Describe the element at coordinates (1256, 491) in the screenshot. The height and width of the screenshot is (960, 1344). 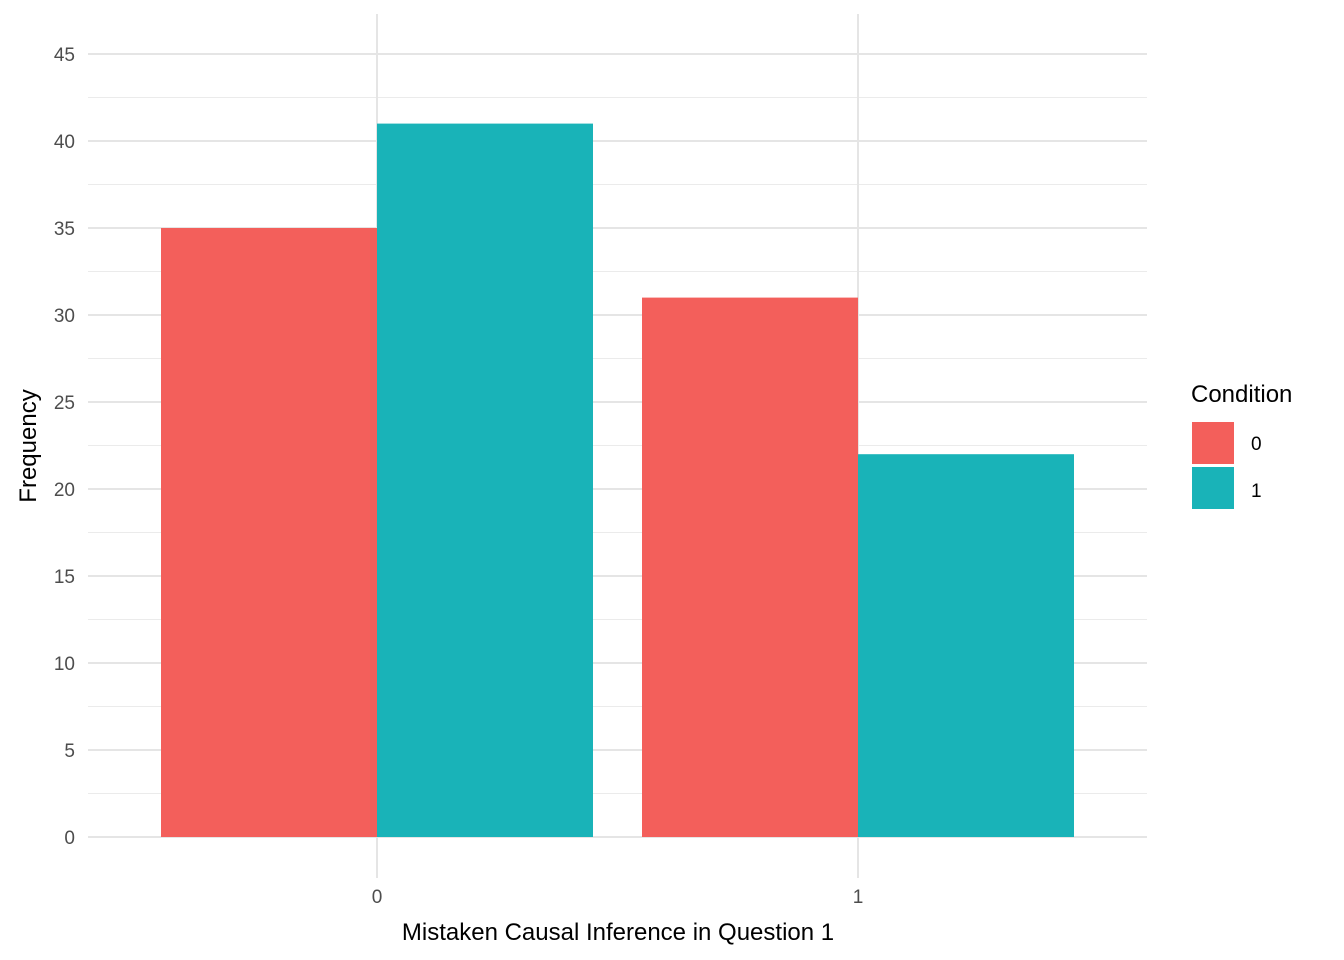
I see `legend-label-1: 1` at that location.